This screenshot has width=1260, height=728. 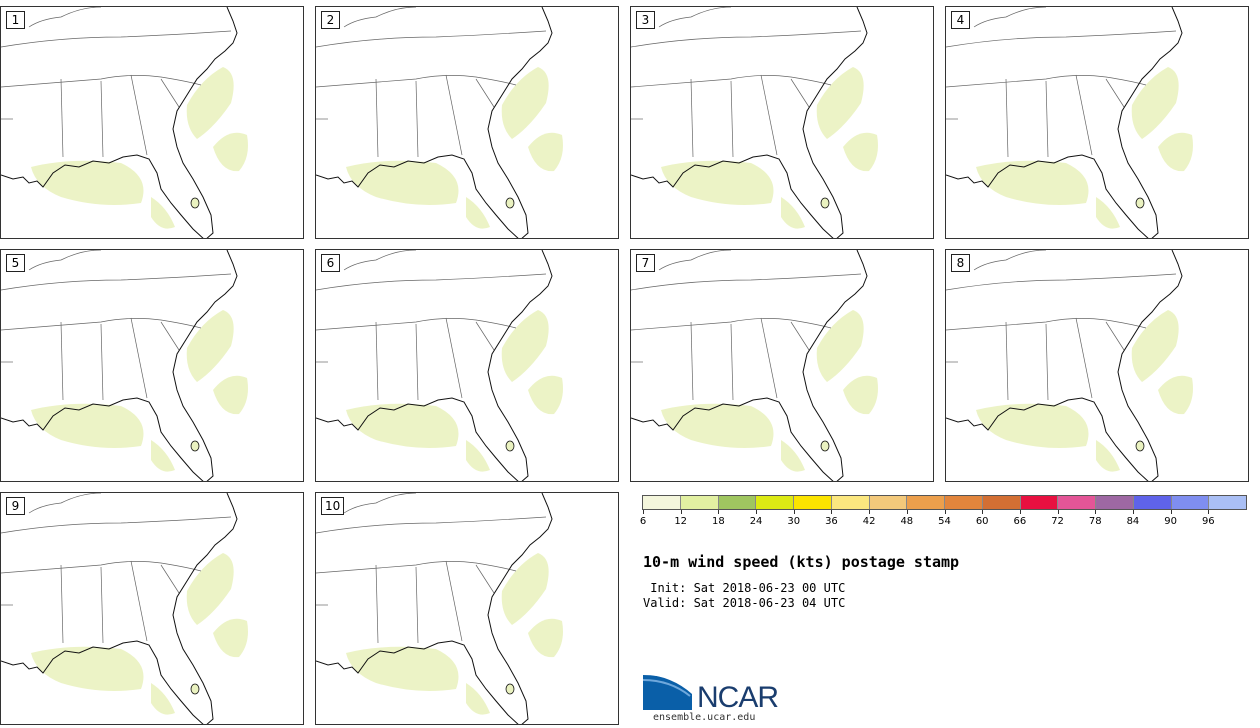 I want to click on member-number: 10, so click(x=333, y=506).